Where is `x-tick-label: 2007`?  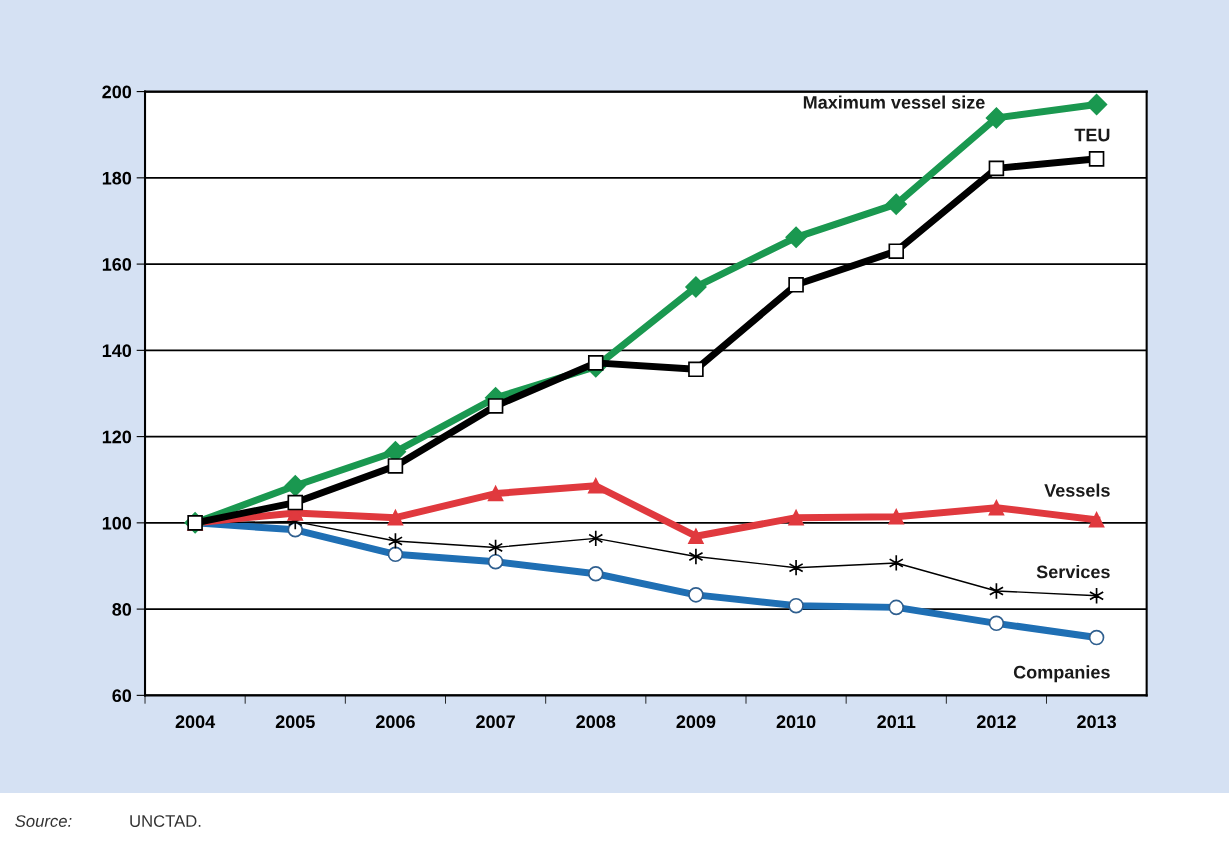
x-tick-label: 2007 is located at coordinates (495, 722).